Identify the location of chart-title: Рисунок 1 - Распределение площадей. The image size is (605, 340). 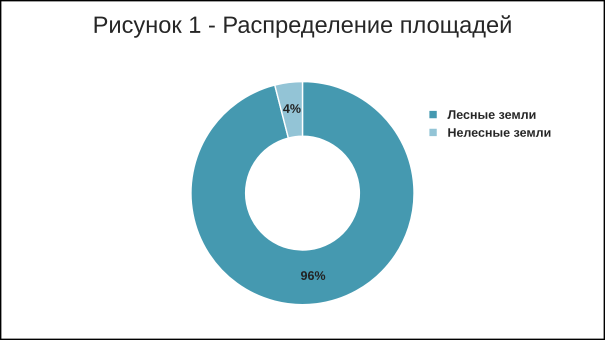
(302, 26).